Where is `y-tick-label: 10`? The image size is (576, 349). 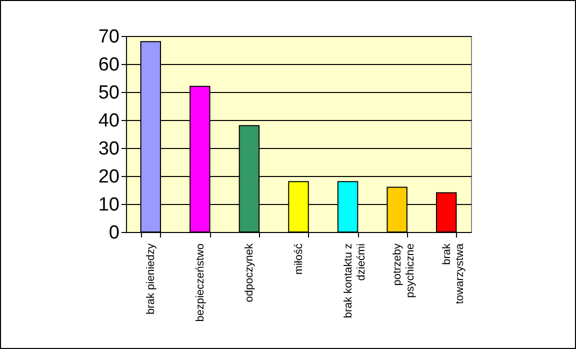
y-tick-label: 10 is located at coordinates (109, 205).